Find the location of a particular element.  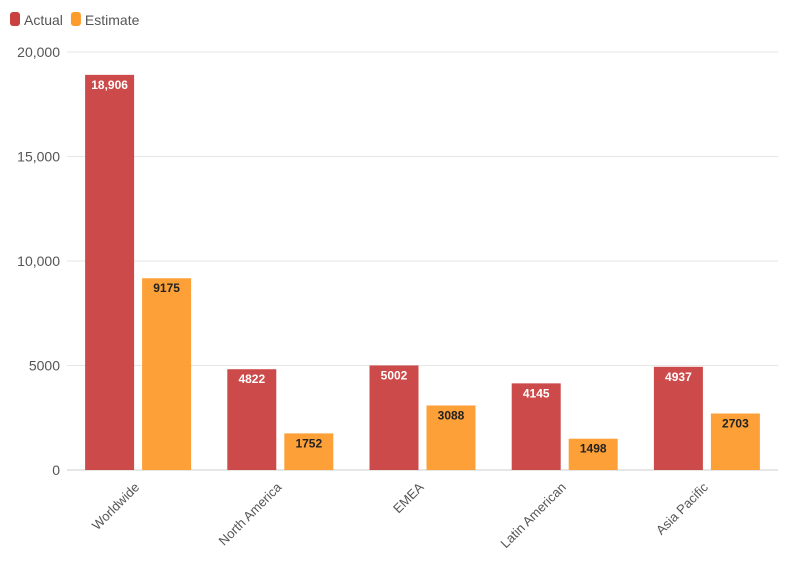

x-tick-label: EMEA is located at coordinates (408, 497).